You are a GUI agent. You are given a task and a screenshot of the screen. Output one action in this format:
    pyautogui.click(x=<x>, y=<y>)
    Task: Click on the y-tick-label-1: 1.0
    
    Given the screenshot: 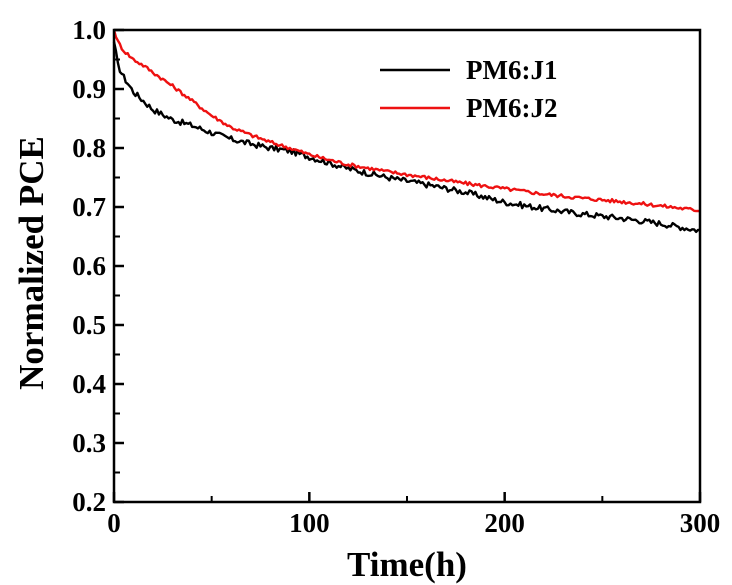 What is the action you would take?
    pyautogui.click(x=89, y=30)
    